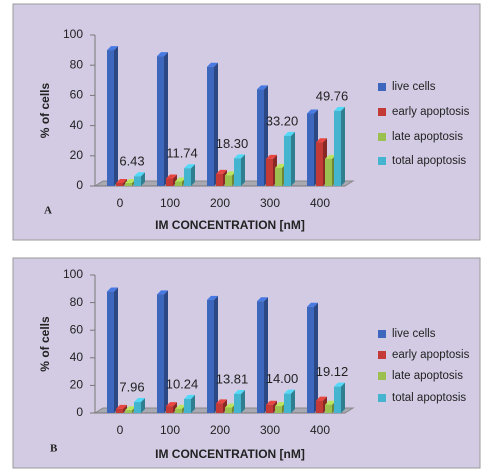  Describe the element at coordinates (48, 211) in the screenshot. I see `panel-label: A` at that location.